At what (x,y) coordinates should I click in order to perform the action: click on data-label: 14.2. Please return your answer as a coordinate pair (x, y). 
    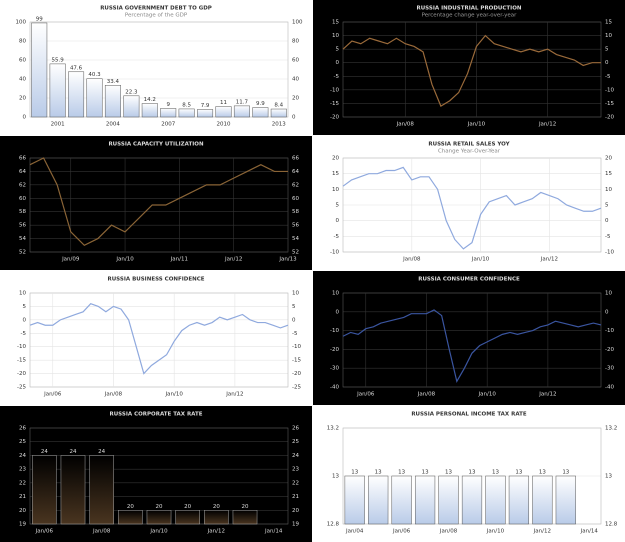
    Looking at the image, I should click on (150, 100).